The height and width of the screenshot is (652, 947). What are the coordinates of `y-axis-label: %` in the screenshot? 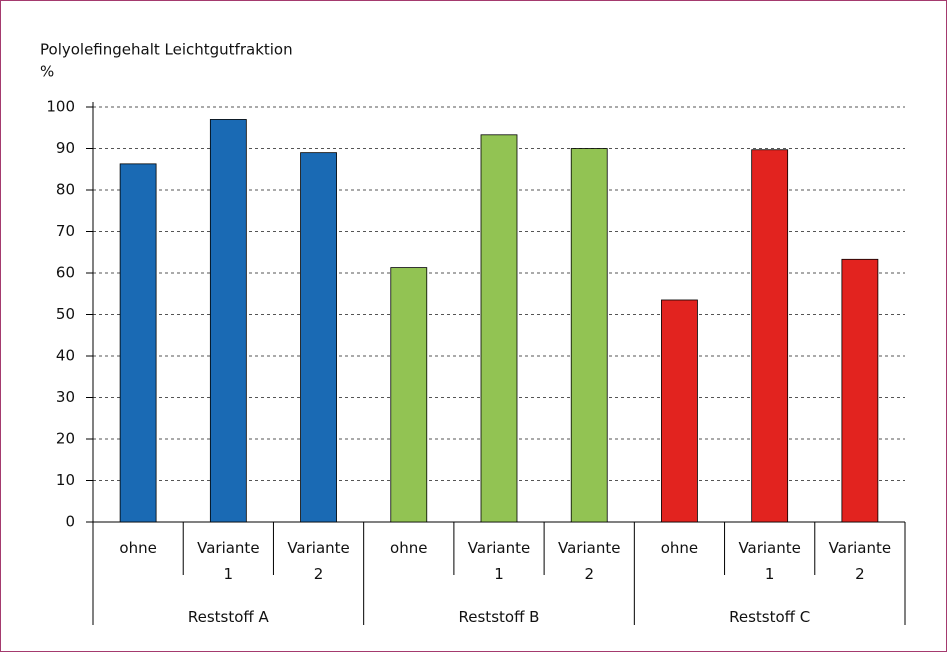 It's located at (47, 72).